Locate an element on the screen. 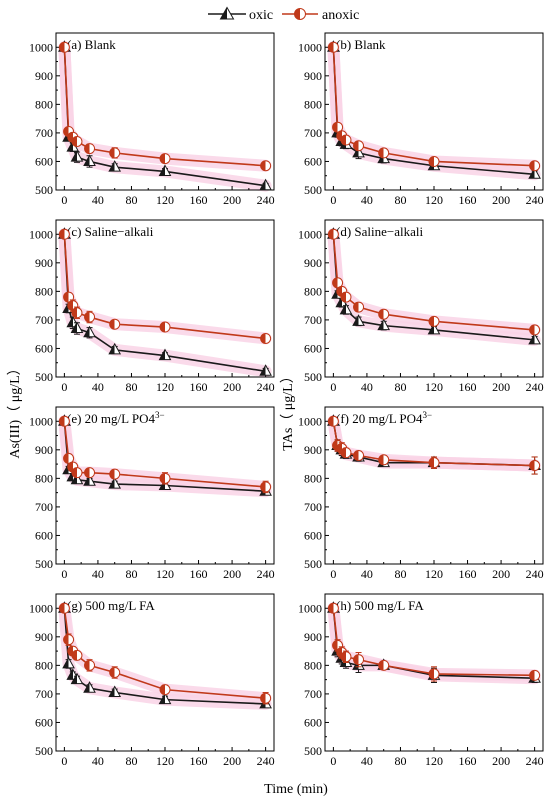 This screenshot has width=550, height=803. legend-item-anoxic: anoxic is located at coordinates (320, 15).